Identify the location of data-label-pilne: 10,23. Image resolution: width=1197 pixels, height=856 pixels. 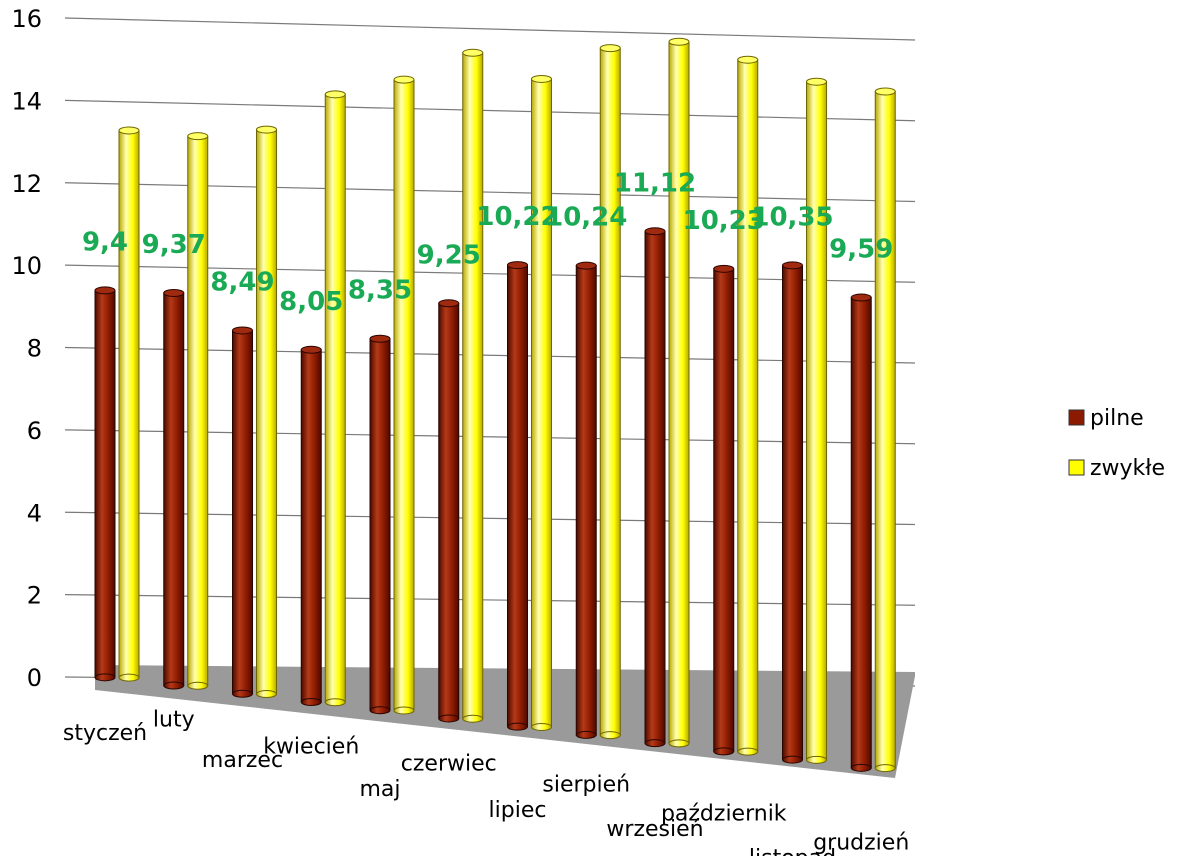
(724, 221).